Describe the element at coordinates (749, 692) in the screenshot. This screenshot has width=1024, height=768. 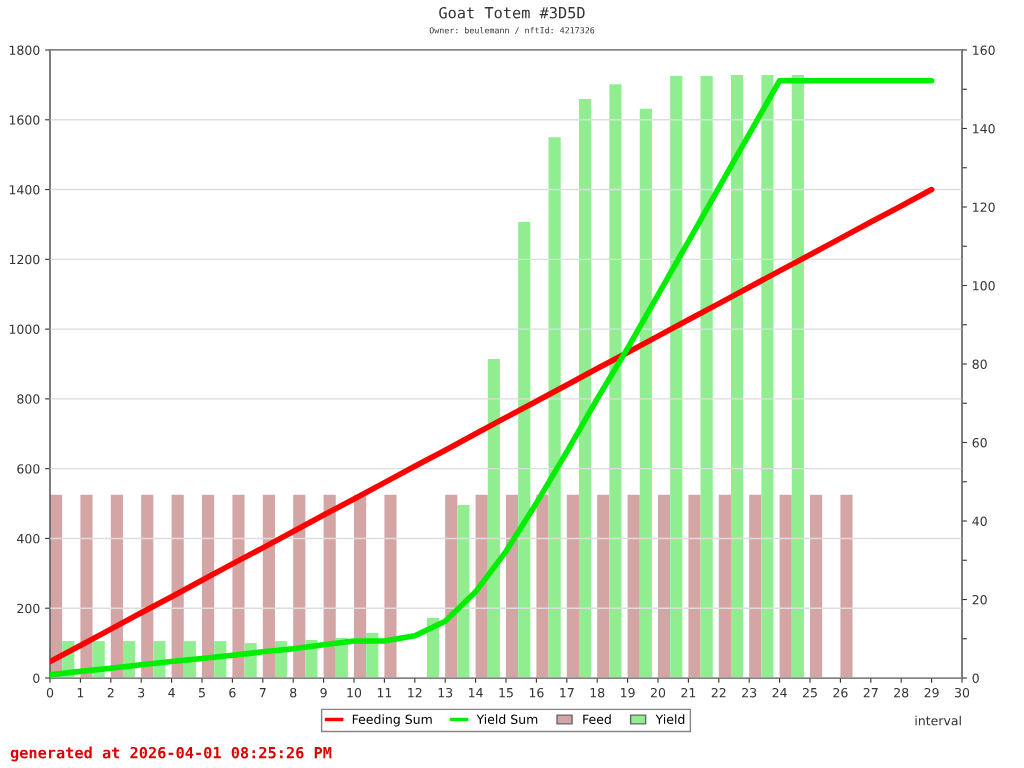
I see `x-tick-label: 23` at that location.